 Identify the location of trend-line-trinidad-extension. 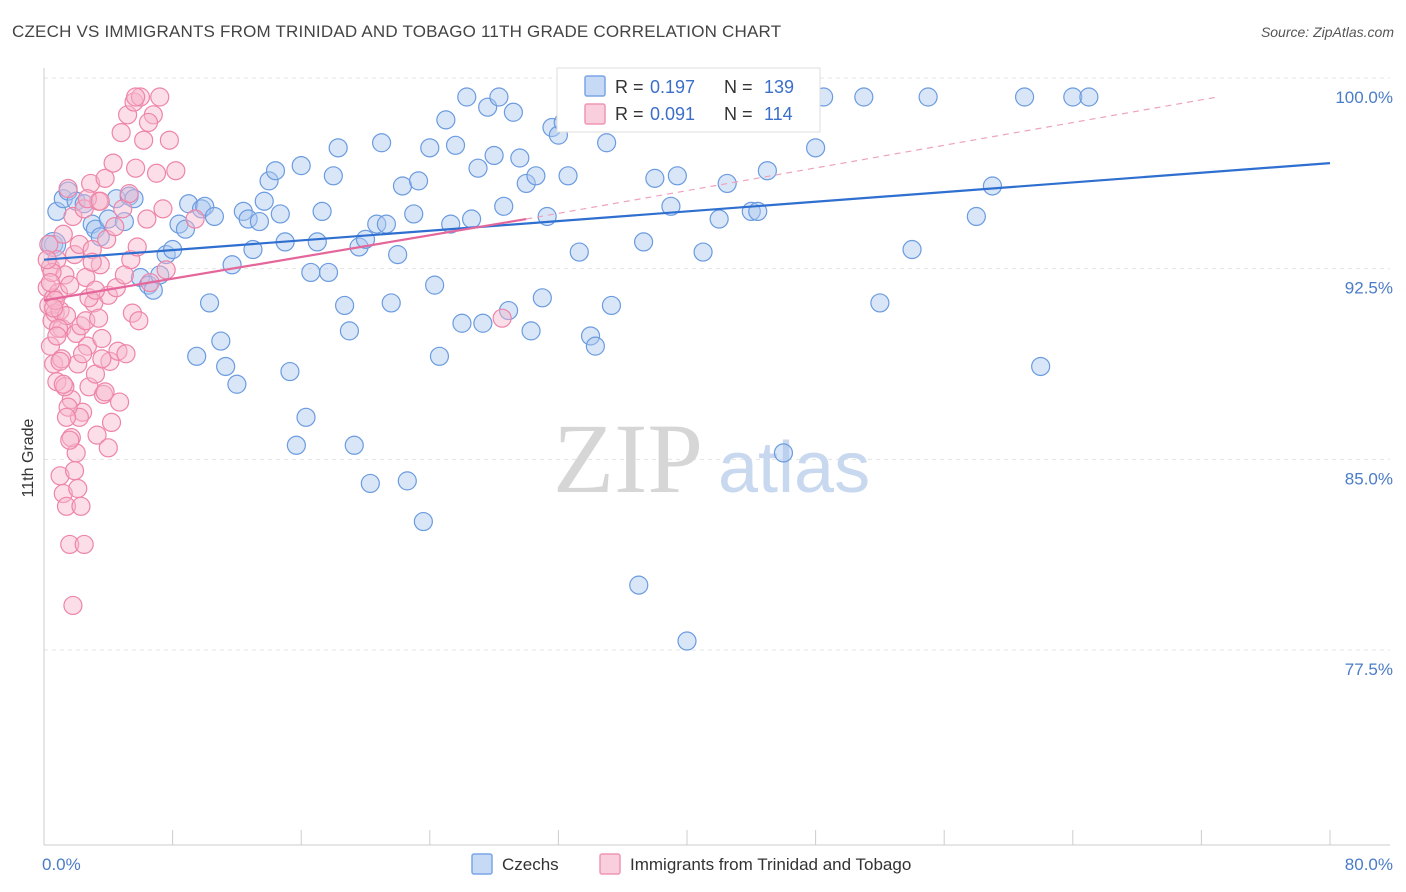
(872, 158).